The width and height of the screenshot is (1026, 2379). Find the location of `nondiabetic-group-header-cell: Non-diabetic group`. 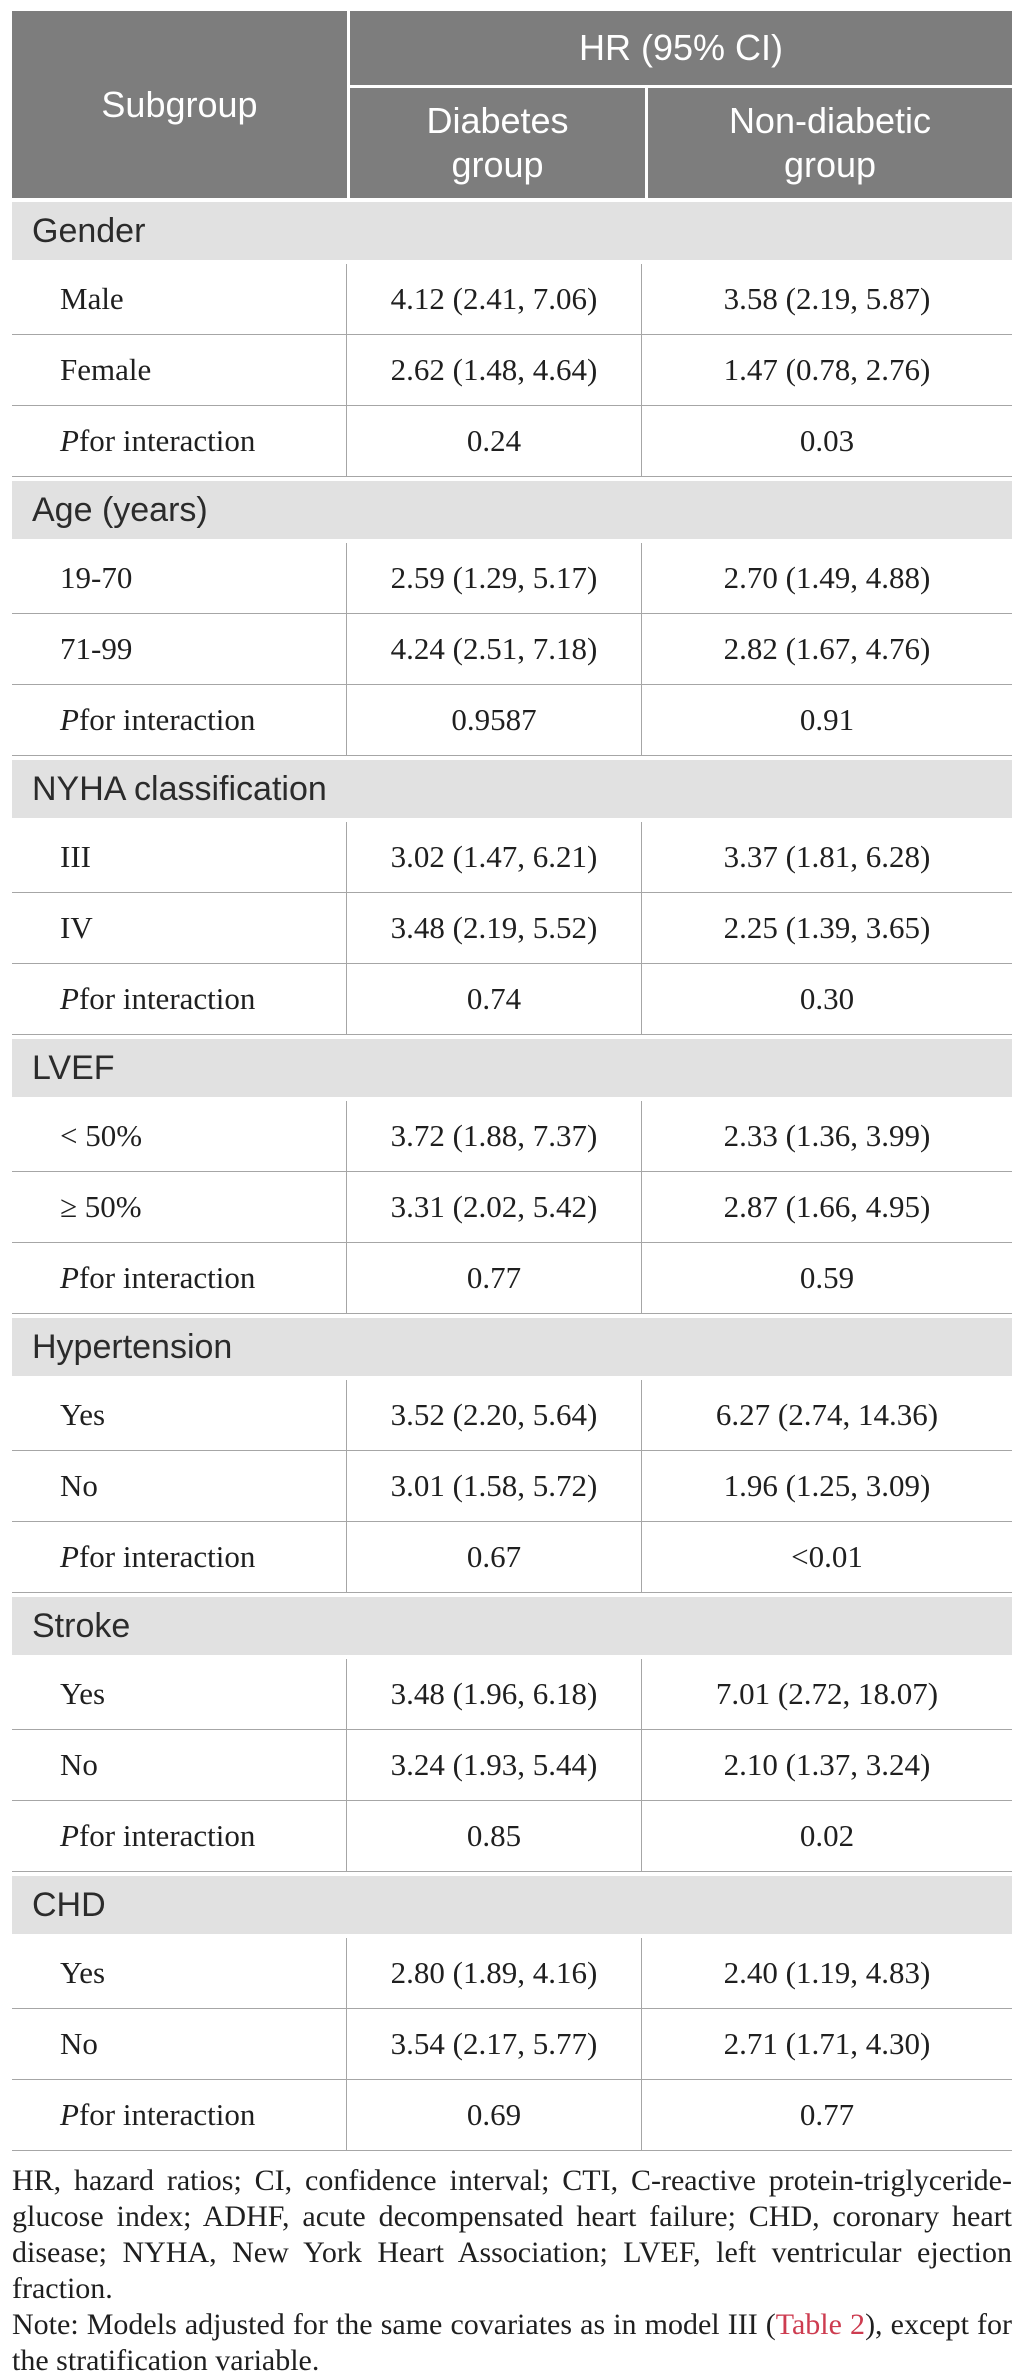

nondiabetic-group-header-cell: Non-diabetic group is located at coordinates (830, 143).